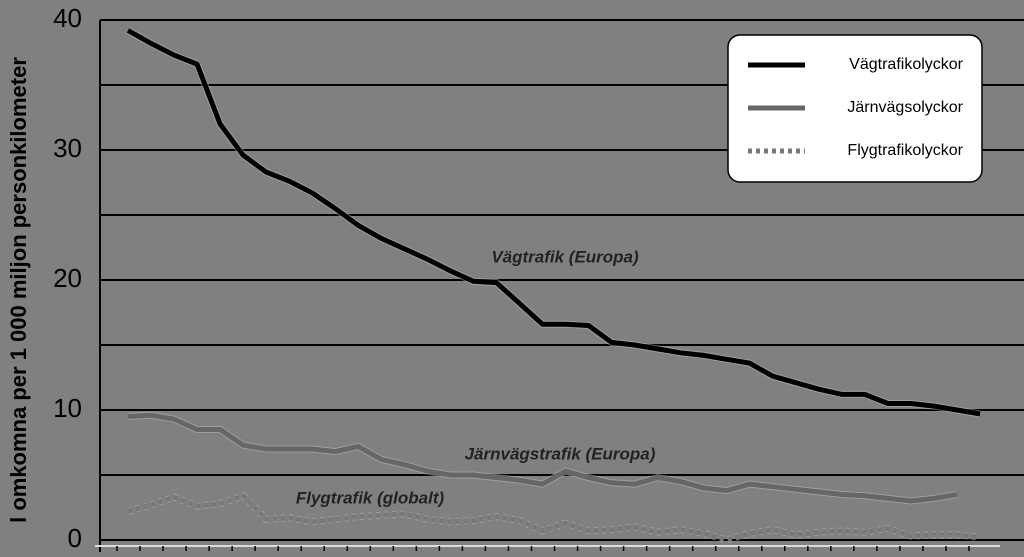  I want to click on legend-label: Vägtrafikolyckor, so click(906, 64).